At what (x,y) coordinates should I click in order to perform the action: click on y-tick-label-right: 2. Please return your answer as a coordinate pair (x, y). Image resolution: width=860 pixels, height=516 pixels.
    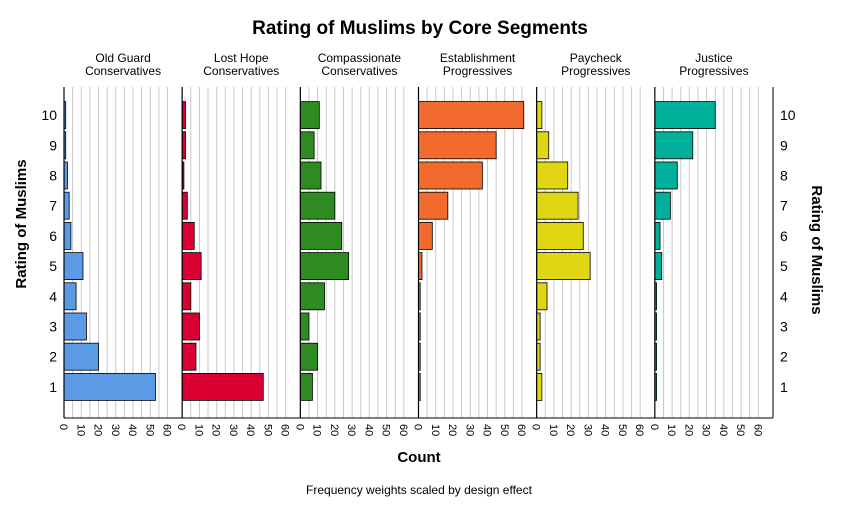
    Looking at the image, I should click on (784, 357).